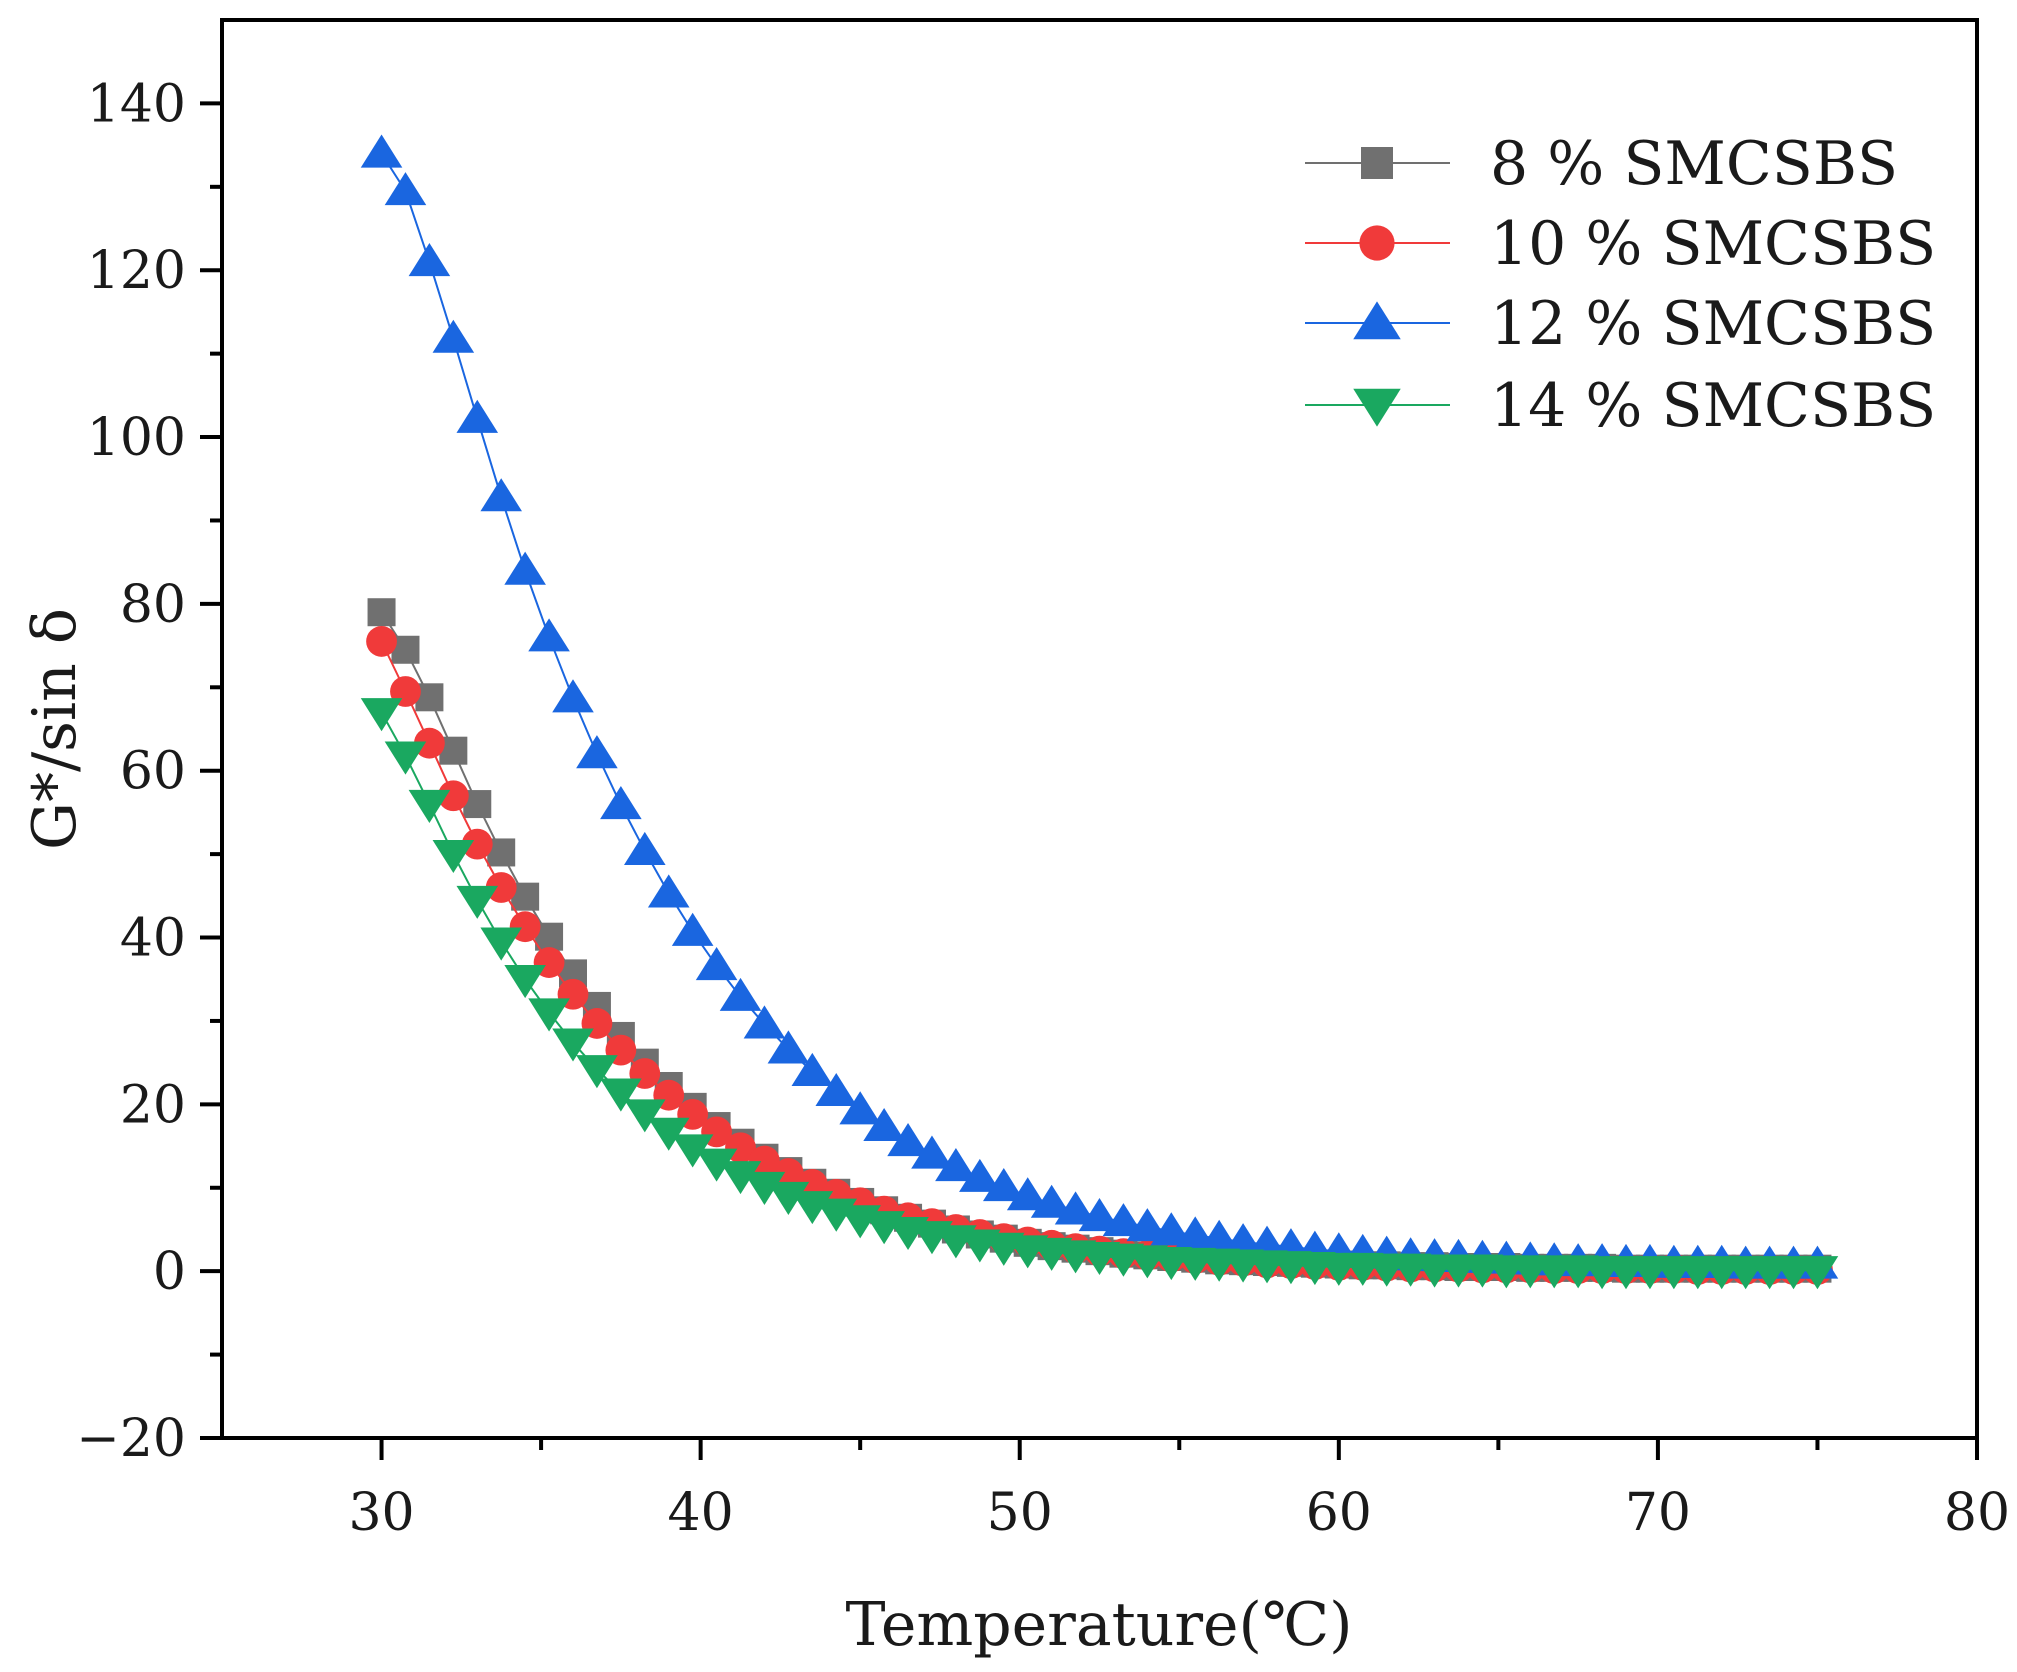 Image resolution: width=2017 pixels, height=1672 pixels. What do you see at coordinates (153, 939) in the screenshot?
I see `y-tick-label: 40` at bounding box center [153, 939].